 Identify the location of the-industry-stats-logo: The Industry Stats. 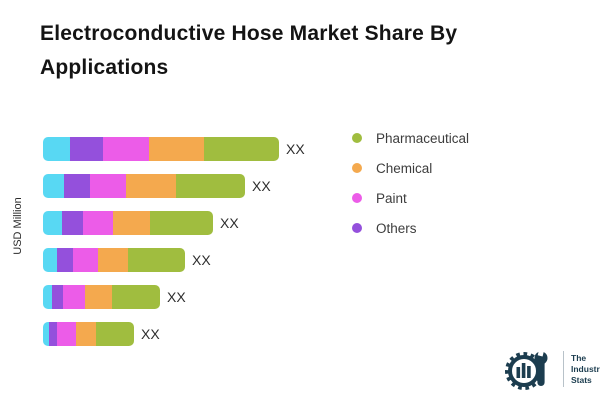
(552, 369).